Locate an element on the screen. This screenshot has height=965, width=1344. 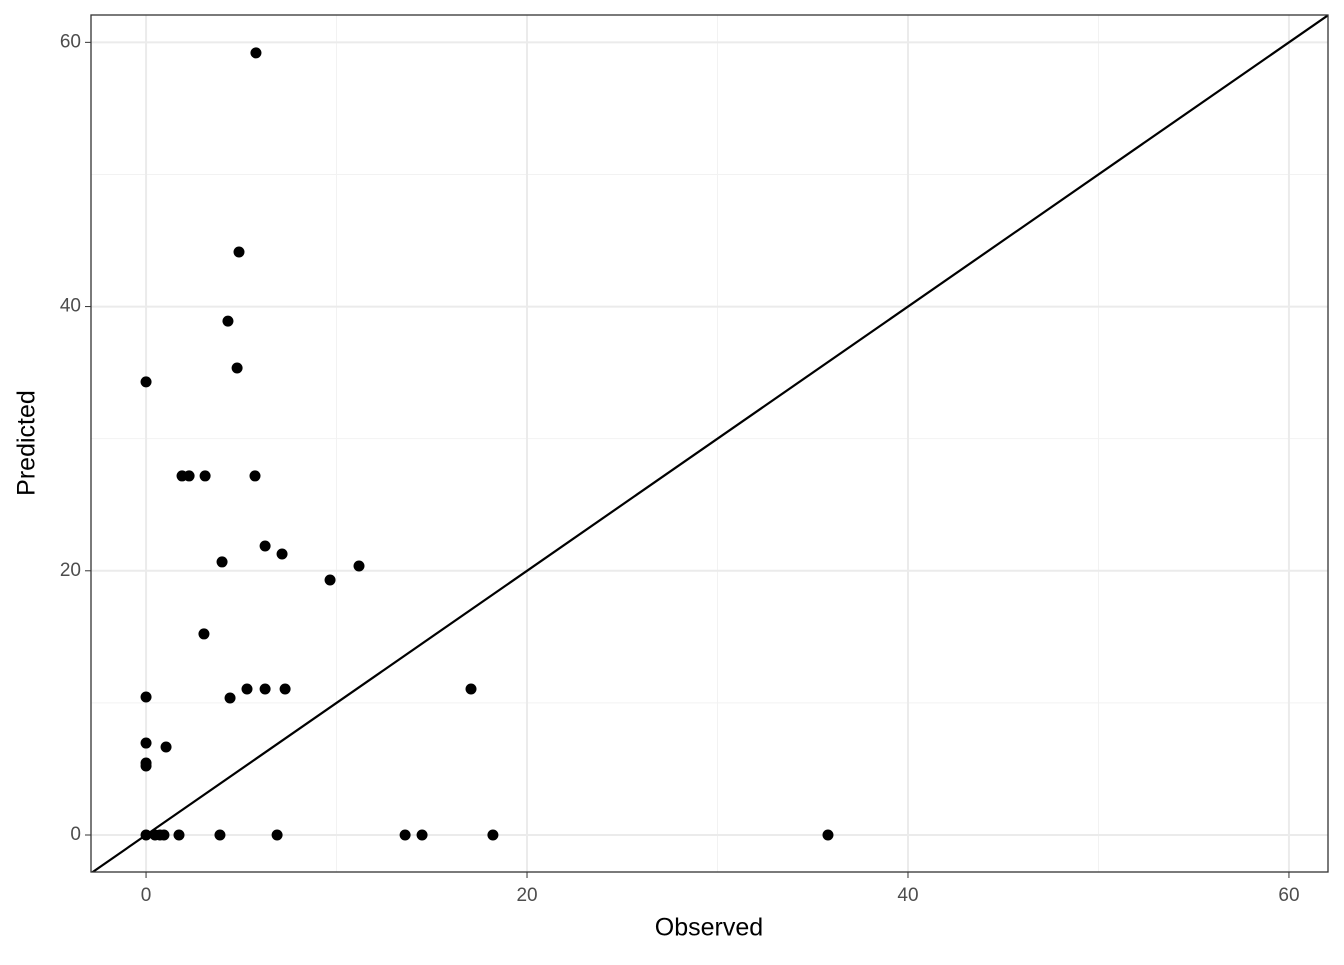
x-tick-label: 20 is located at coordinates (526, 895).